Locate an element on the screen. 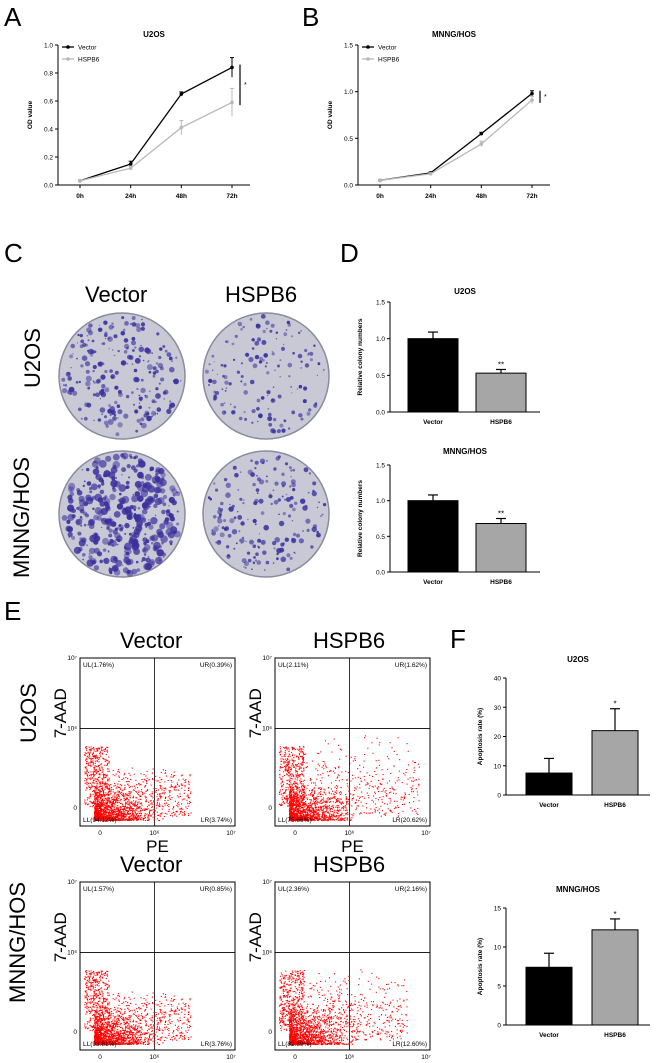  data-point is located at coordinates (130, 168).